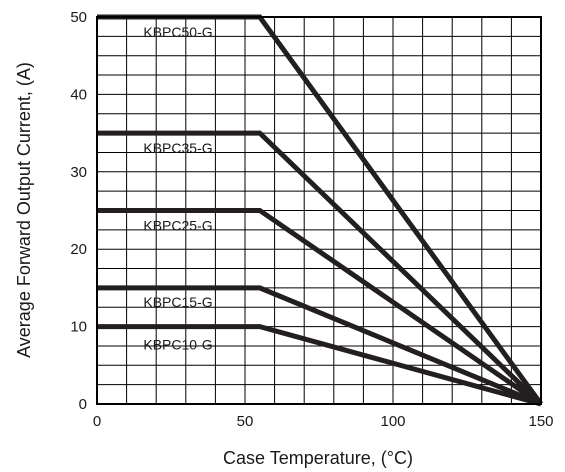  What do you see at coordinates (177, 302) in the screenshot?
I see `series-label: KBPC15-G` at bounding box center [177, 302].